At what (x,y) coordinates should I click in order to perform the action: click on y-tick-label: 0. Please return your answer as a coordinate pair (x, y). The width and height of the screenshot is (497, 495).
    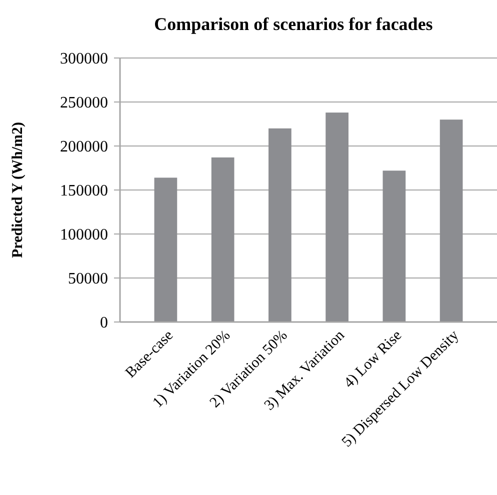
    Looking at the image, I should click on (104, 323).